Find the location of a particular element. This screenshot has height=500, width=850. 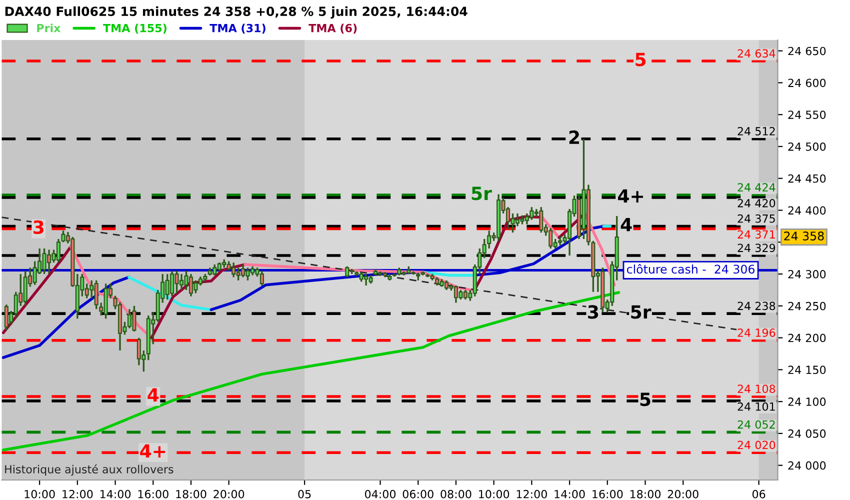

ref-line-label: 24 512 is located at coordinates (756, 131).